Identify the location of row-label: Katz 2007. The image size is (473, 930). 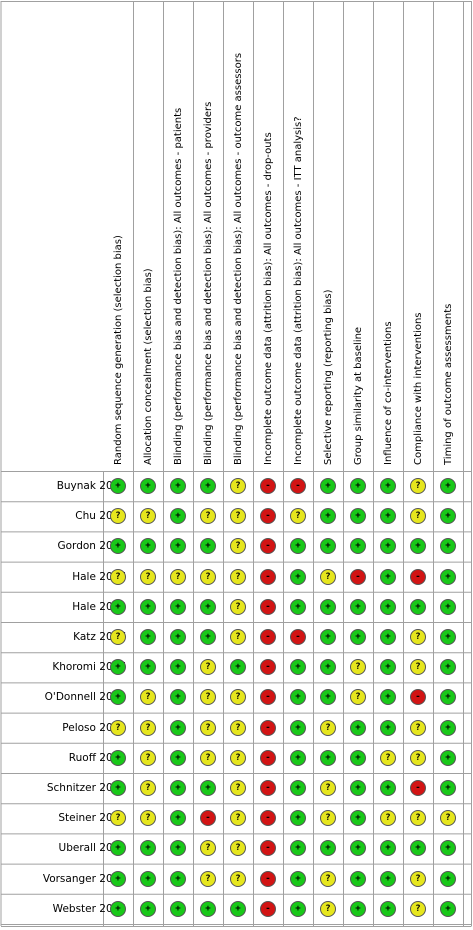
(99, 637).